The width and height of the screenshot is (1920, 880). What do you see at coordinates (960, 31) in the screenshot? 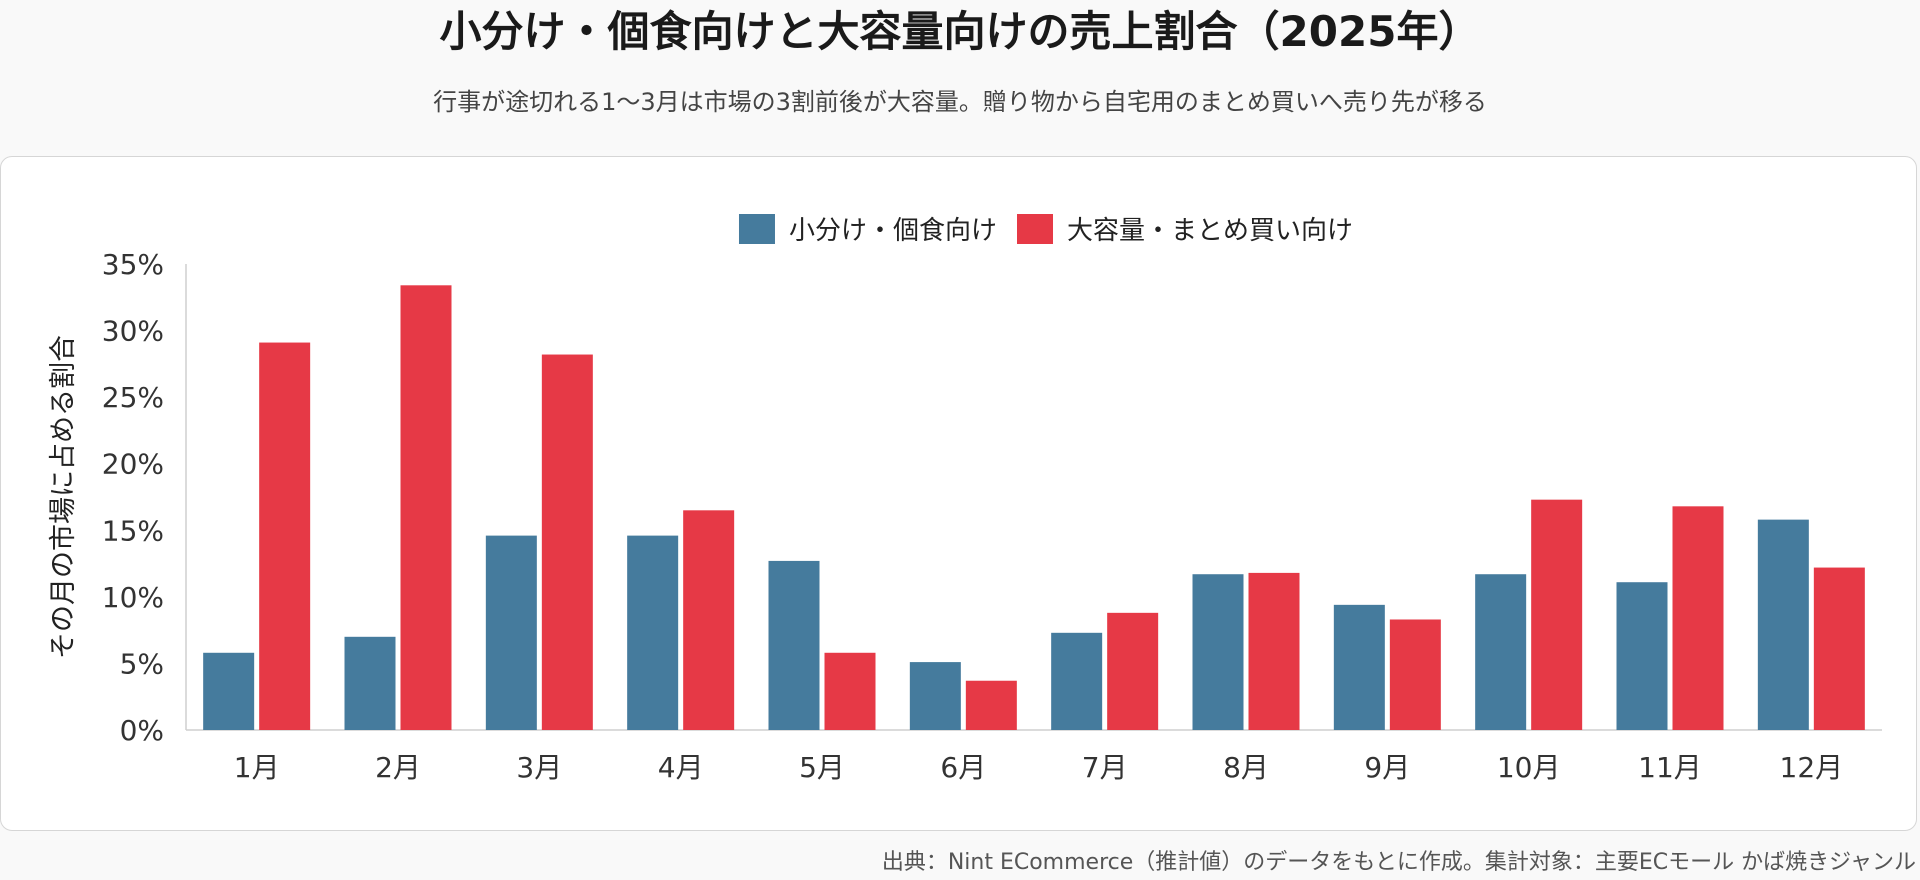
I see `page-title: 小分け・個食向けと大容量向けの売上割合（2025年）` at bounding box center [960, 31].